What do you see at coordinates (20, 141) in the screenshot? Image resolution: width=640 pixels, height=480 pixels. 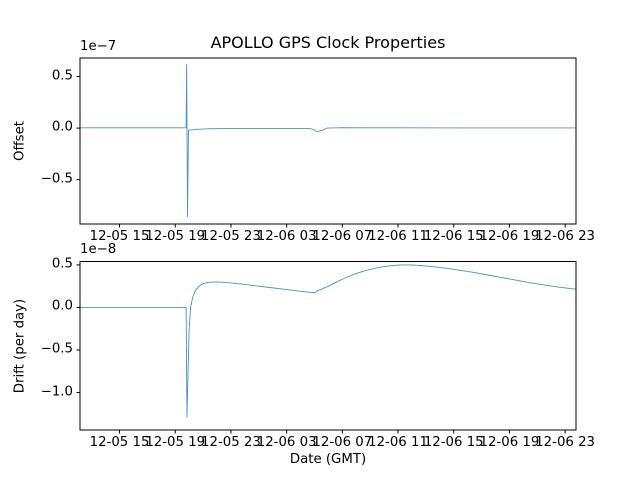 I see `y-axis-label-offset: Offset` at bounding box center [20, 141].